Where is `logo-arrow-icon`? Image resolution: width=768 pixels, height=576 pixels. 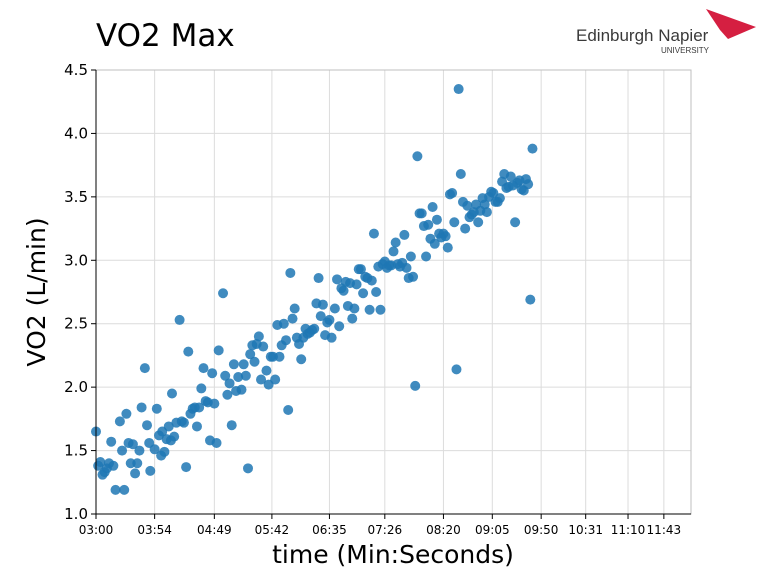 logo-arrow-icon is located at coordinates (731, 24).